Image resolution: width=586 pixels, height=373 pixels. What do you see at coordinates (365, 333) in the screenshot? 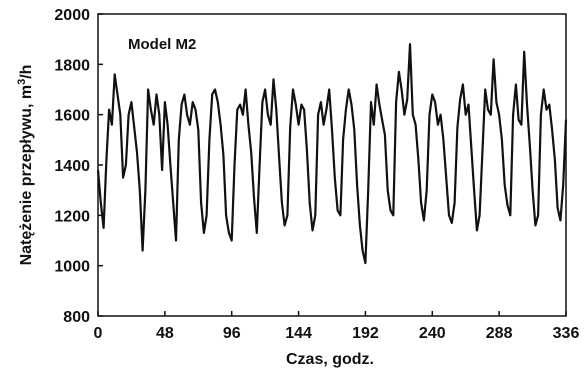
I see `x-tick-label: 192` at bounding box center [365, 333].